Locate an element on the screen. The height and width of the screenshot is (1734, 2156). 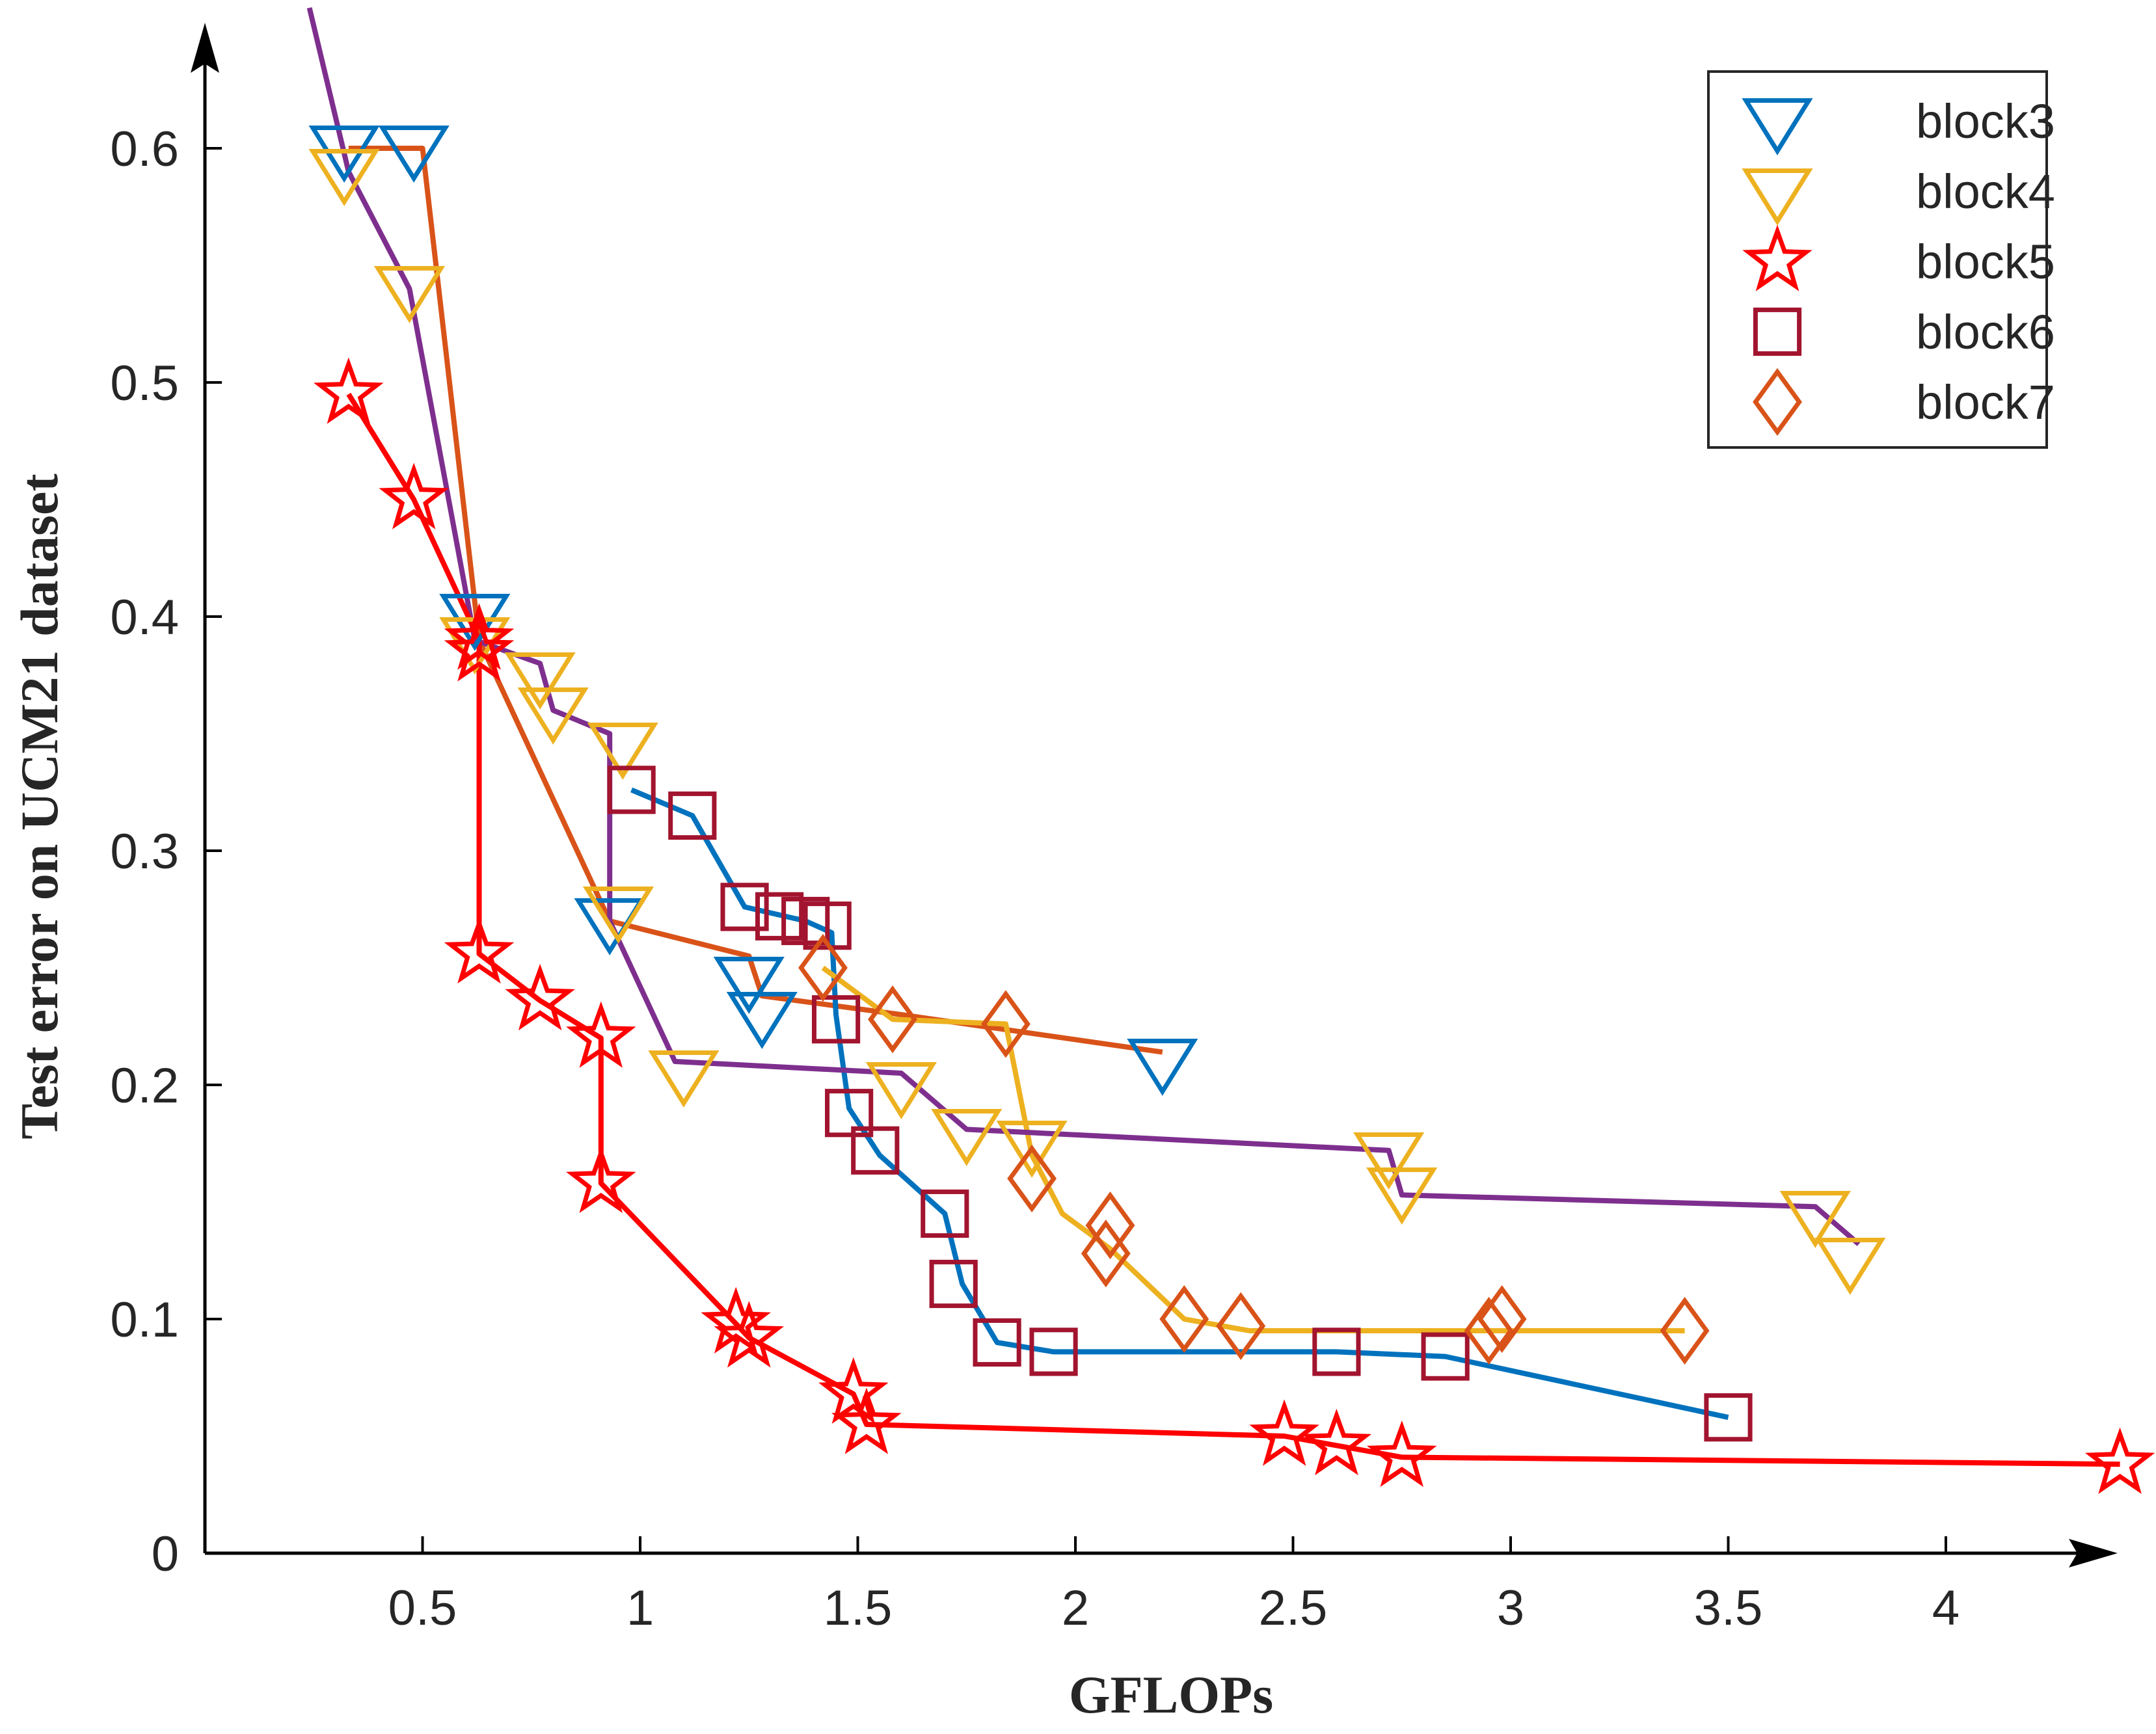
x-axis-title: GFLOPs is located at coordinates (1171, 1694).